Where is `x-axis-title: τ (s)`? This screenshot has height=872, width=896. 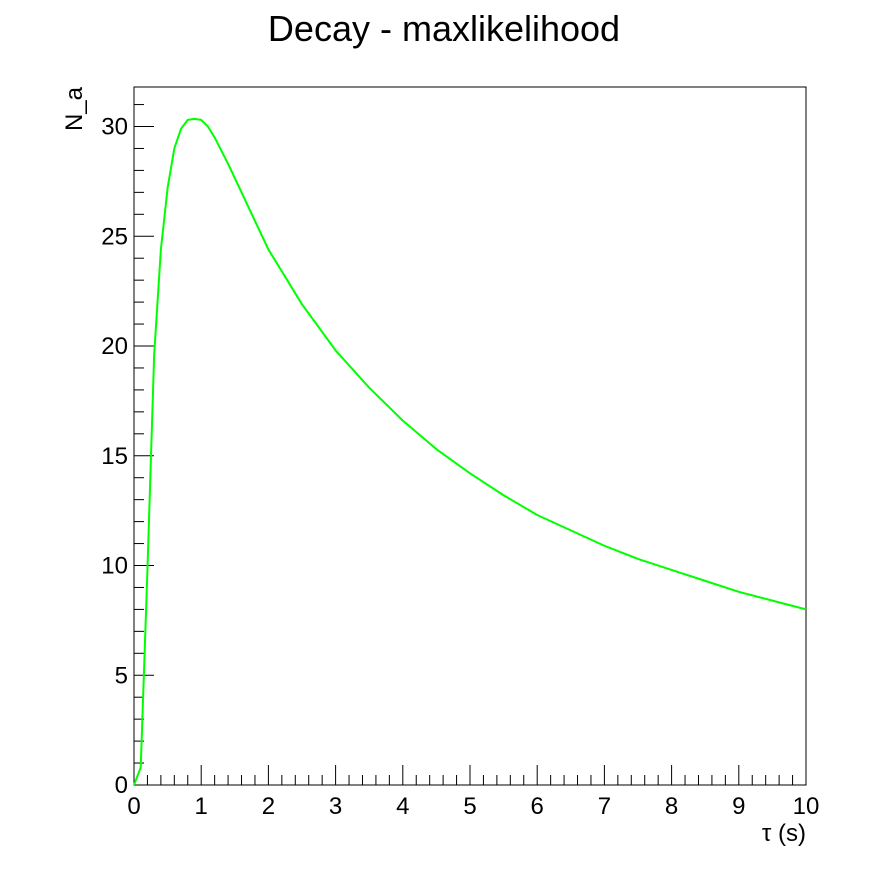 x-axis-title: τ (s) is located at coordinates (784, 833).